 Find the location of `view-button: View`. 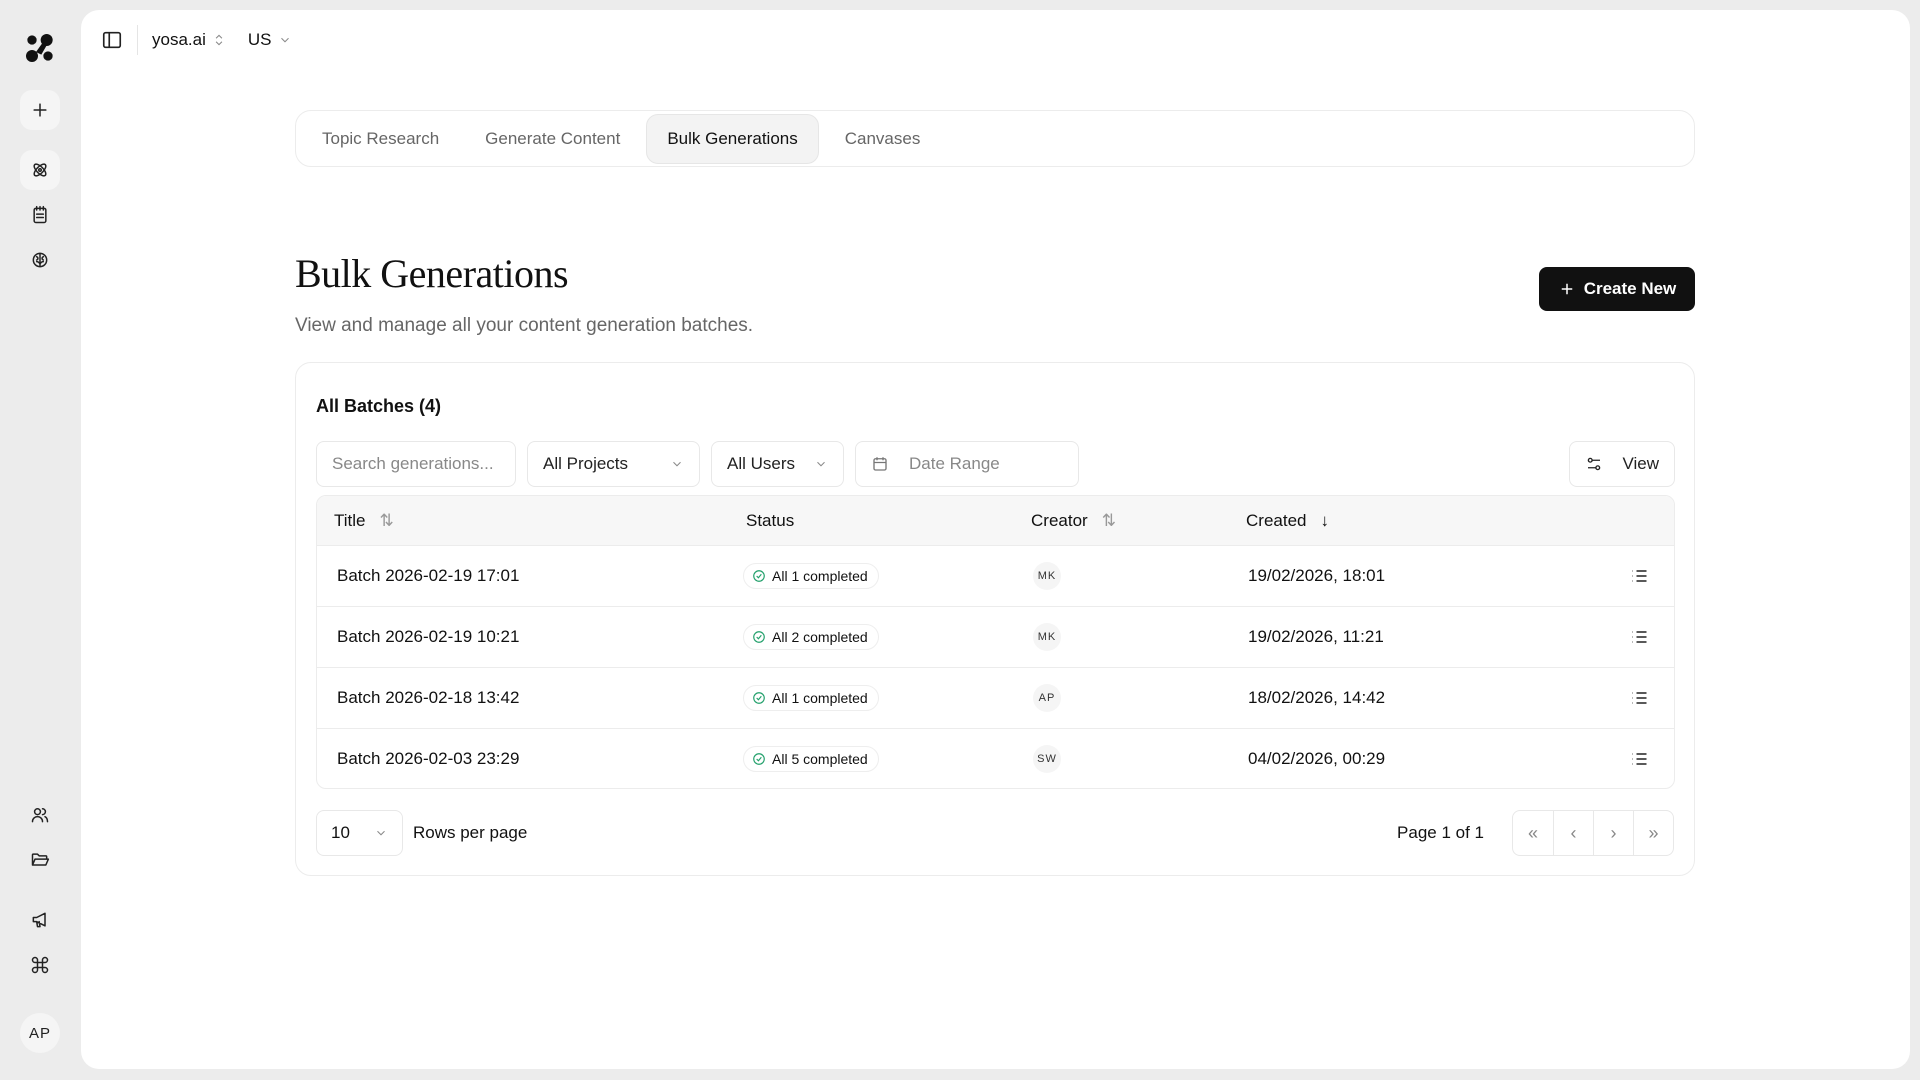

view-button: View is located at coordinates (1622, 464).